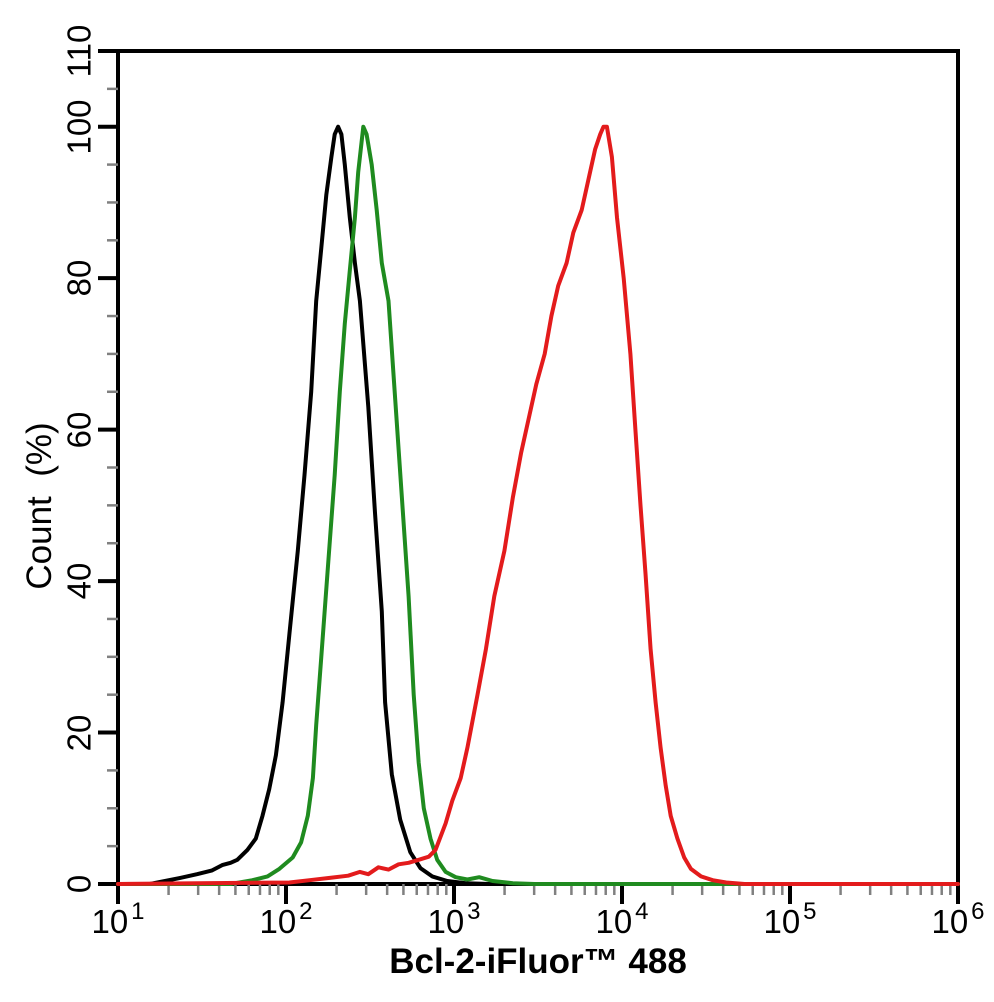 This screenshot has width=994, height=1002. What do you see at coordinates (79, 127) in the screenshot?
I see `y-tick-label: 100` at bounding box center [79, 127].